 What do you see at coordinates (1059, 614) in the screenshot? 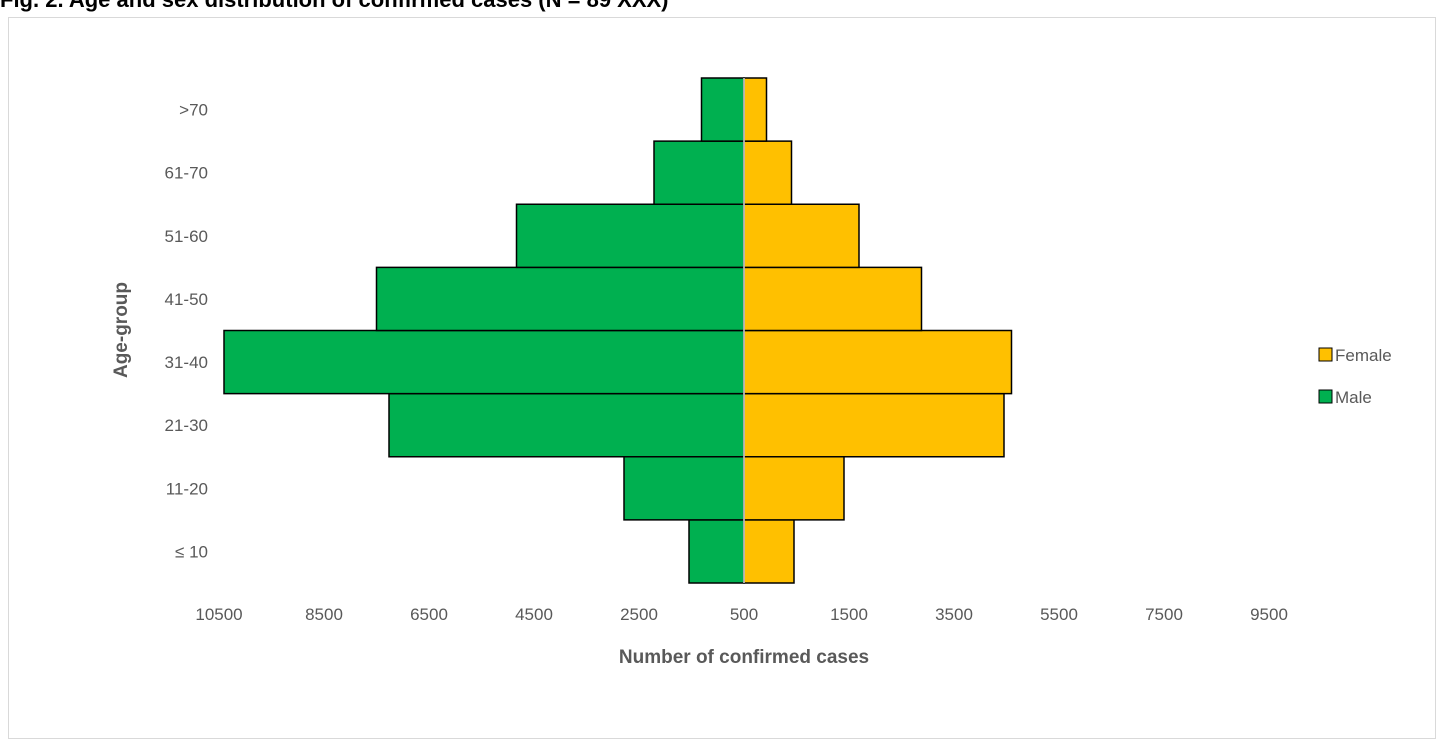
I see `x-tick-label: 5500` at bounding box center [1059, 614].